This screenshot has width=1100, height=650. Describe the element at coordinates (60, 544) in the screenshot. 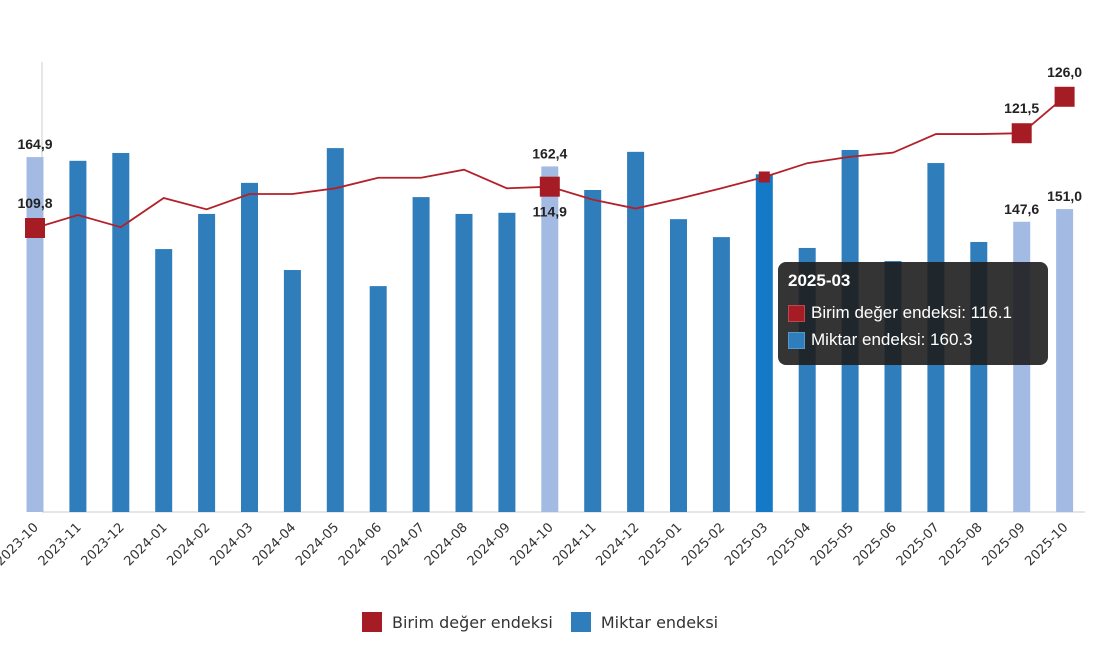

I see `x-tick-label: 2023-11` at that location.